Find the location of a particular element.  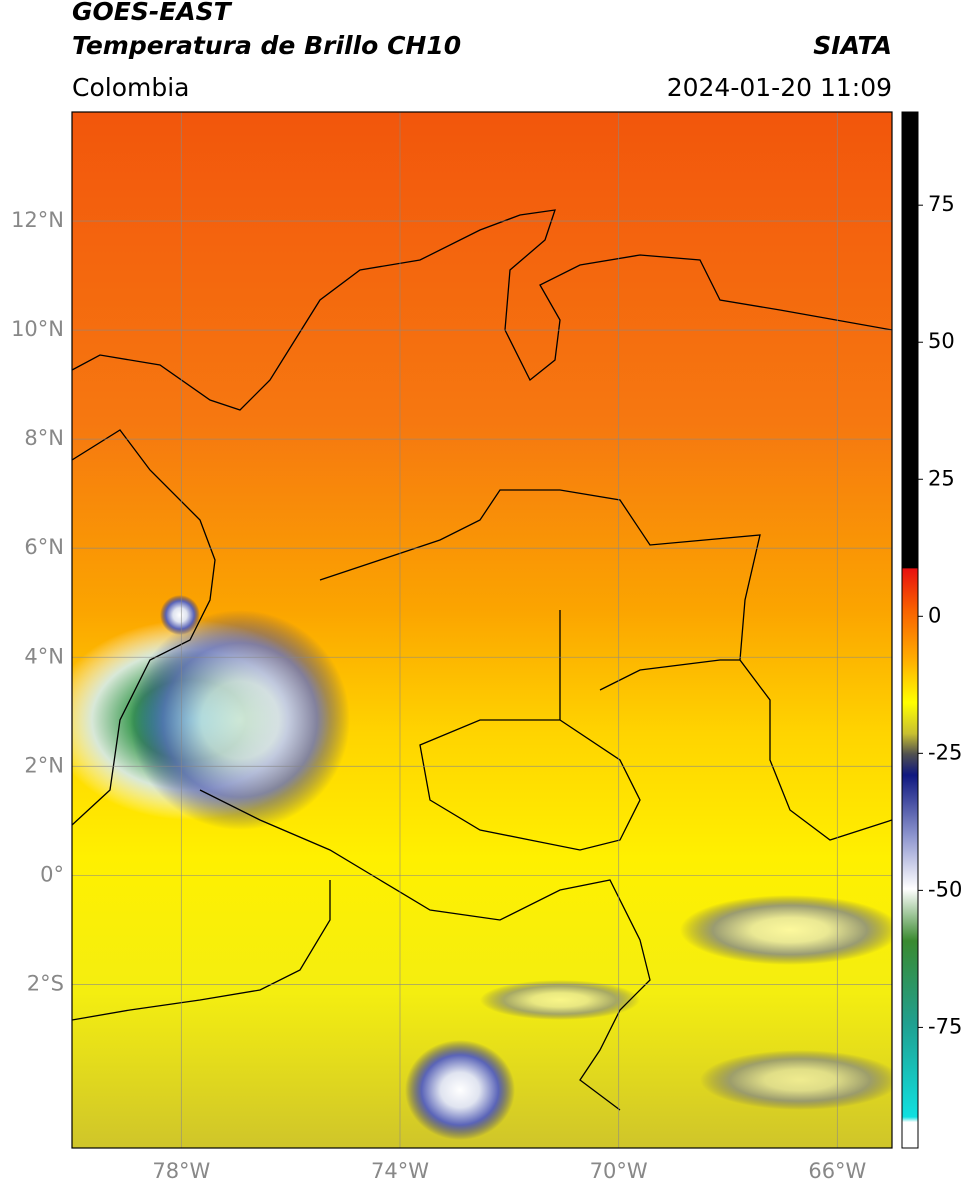

colorbar-tick-label: 50 is located at coordinates (941, 341).